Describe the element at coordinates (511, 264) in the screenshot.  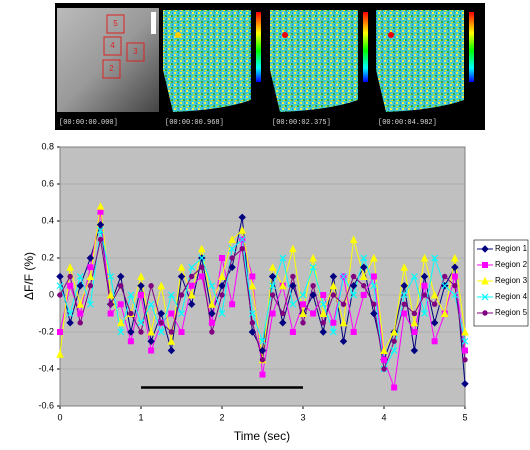
I see `legend-label: Region 2` at that location.